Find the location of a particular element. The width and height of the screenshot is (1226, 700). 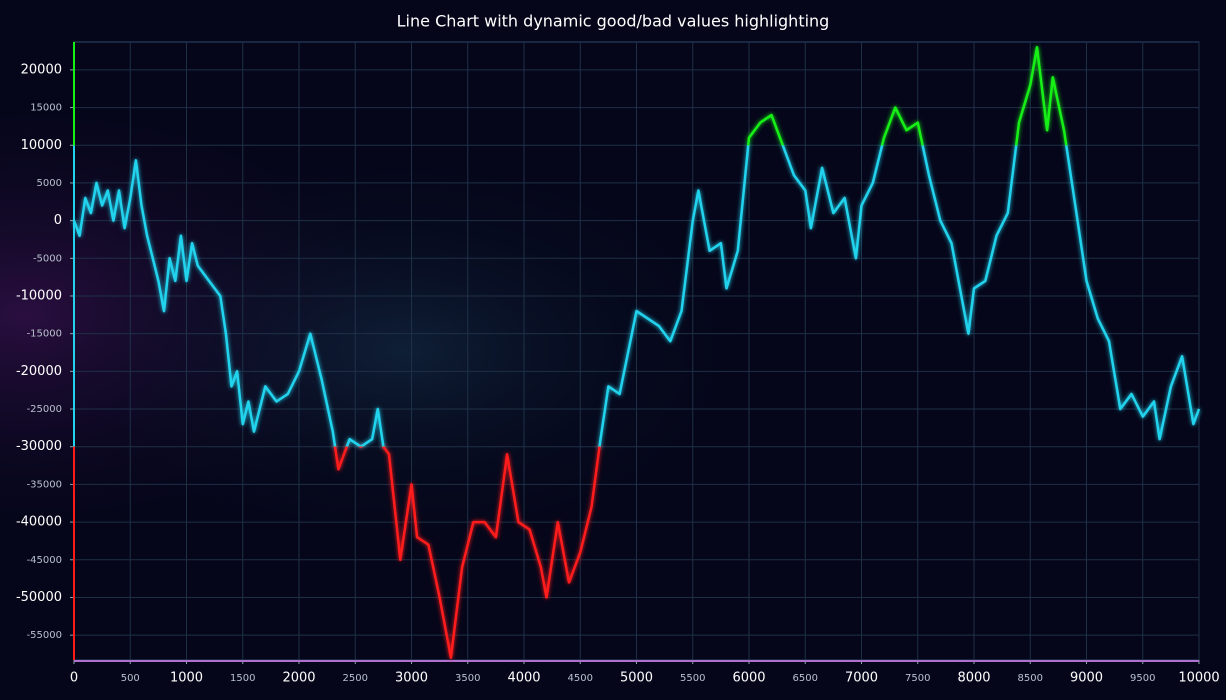

y-tick-label: -45000 is located at coordinates (44, 560).